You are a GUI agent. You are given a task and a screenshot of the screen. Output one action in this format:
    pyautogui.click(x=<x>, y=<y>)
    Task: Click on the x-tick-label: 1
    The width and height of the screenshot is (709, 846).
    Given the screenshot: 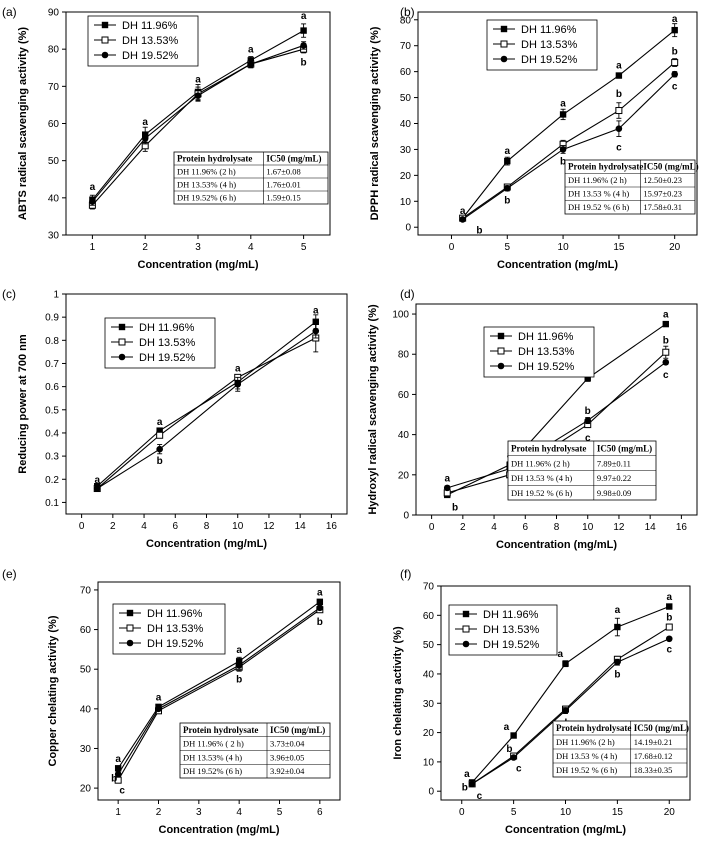 What is the action you would take?
    pyautogui.click(x=93, y=247)
    